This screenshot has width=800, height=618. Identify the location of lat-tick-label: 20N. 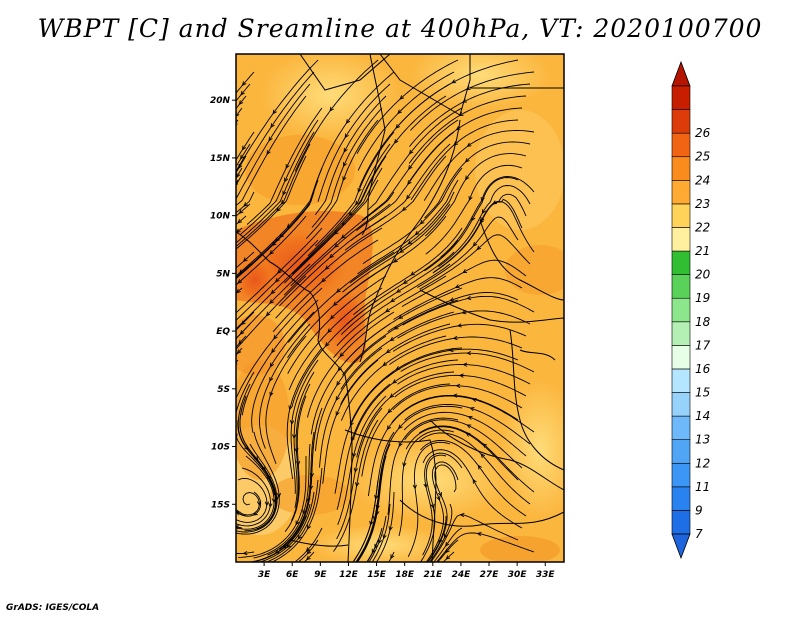
(220, 101).